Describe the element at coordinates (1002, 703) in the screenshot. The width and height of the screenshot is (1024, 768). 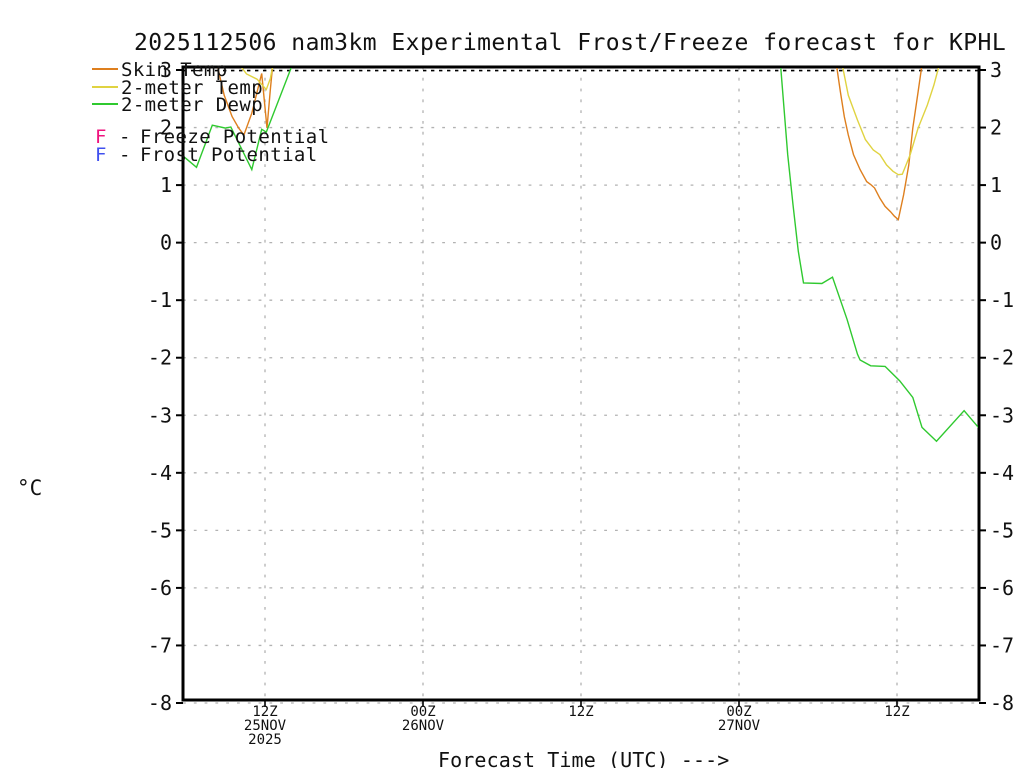
I see `y-tick-label-right: -8` at that location.